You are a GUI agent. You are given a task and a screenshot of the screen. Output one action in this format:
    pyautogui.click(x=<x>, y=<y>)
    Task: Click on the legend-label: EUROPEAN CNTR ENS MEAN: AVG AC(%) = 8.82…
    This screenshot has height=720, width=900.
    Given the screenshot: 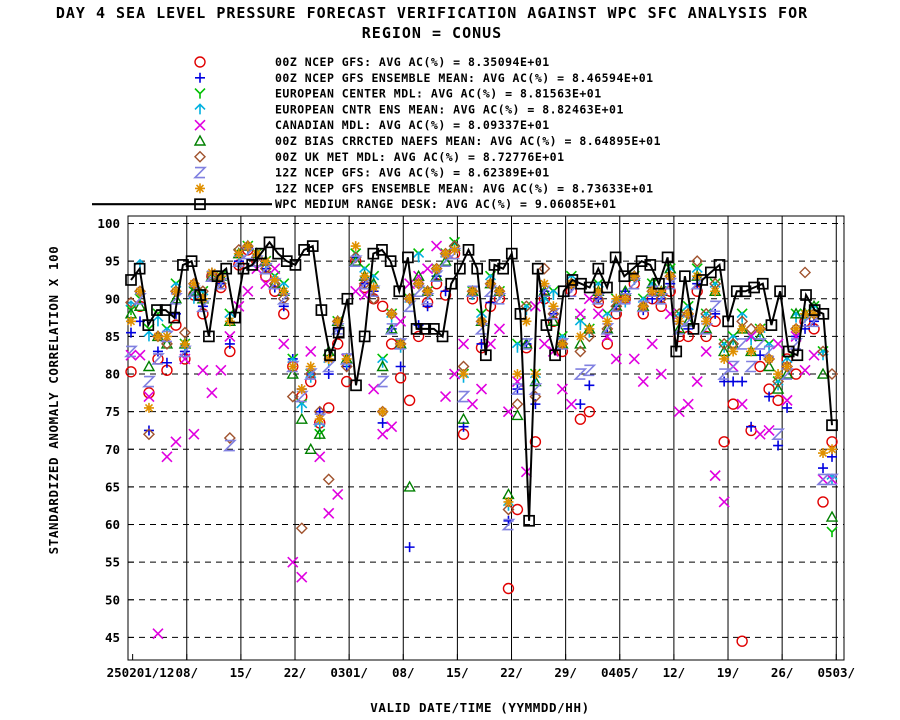 What is the action you would take?
    pyautogui.click(x=449, y=109)
    